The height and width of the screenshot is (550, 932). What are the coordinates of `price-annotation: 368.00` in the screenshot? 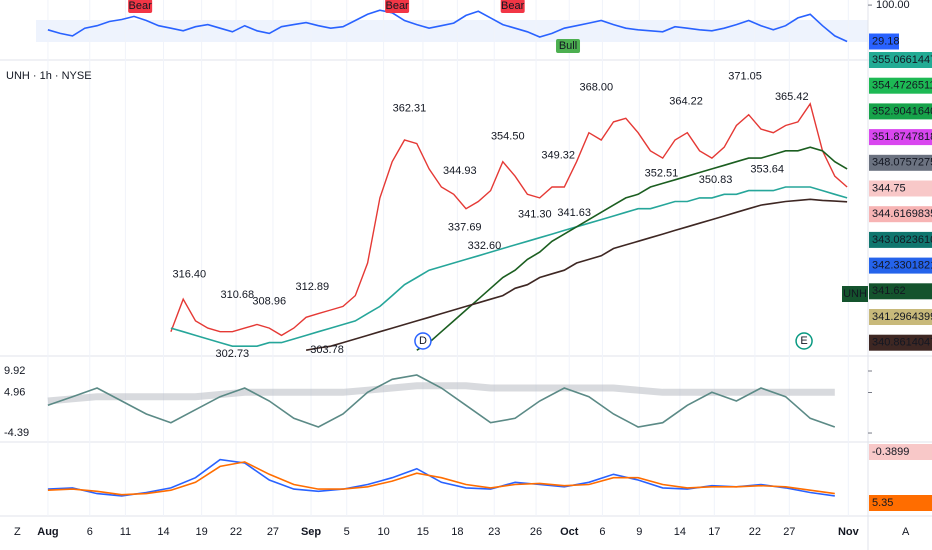 It's located at (596, 88).